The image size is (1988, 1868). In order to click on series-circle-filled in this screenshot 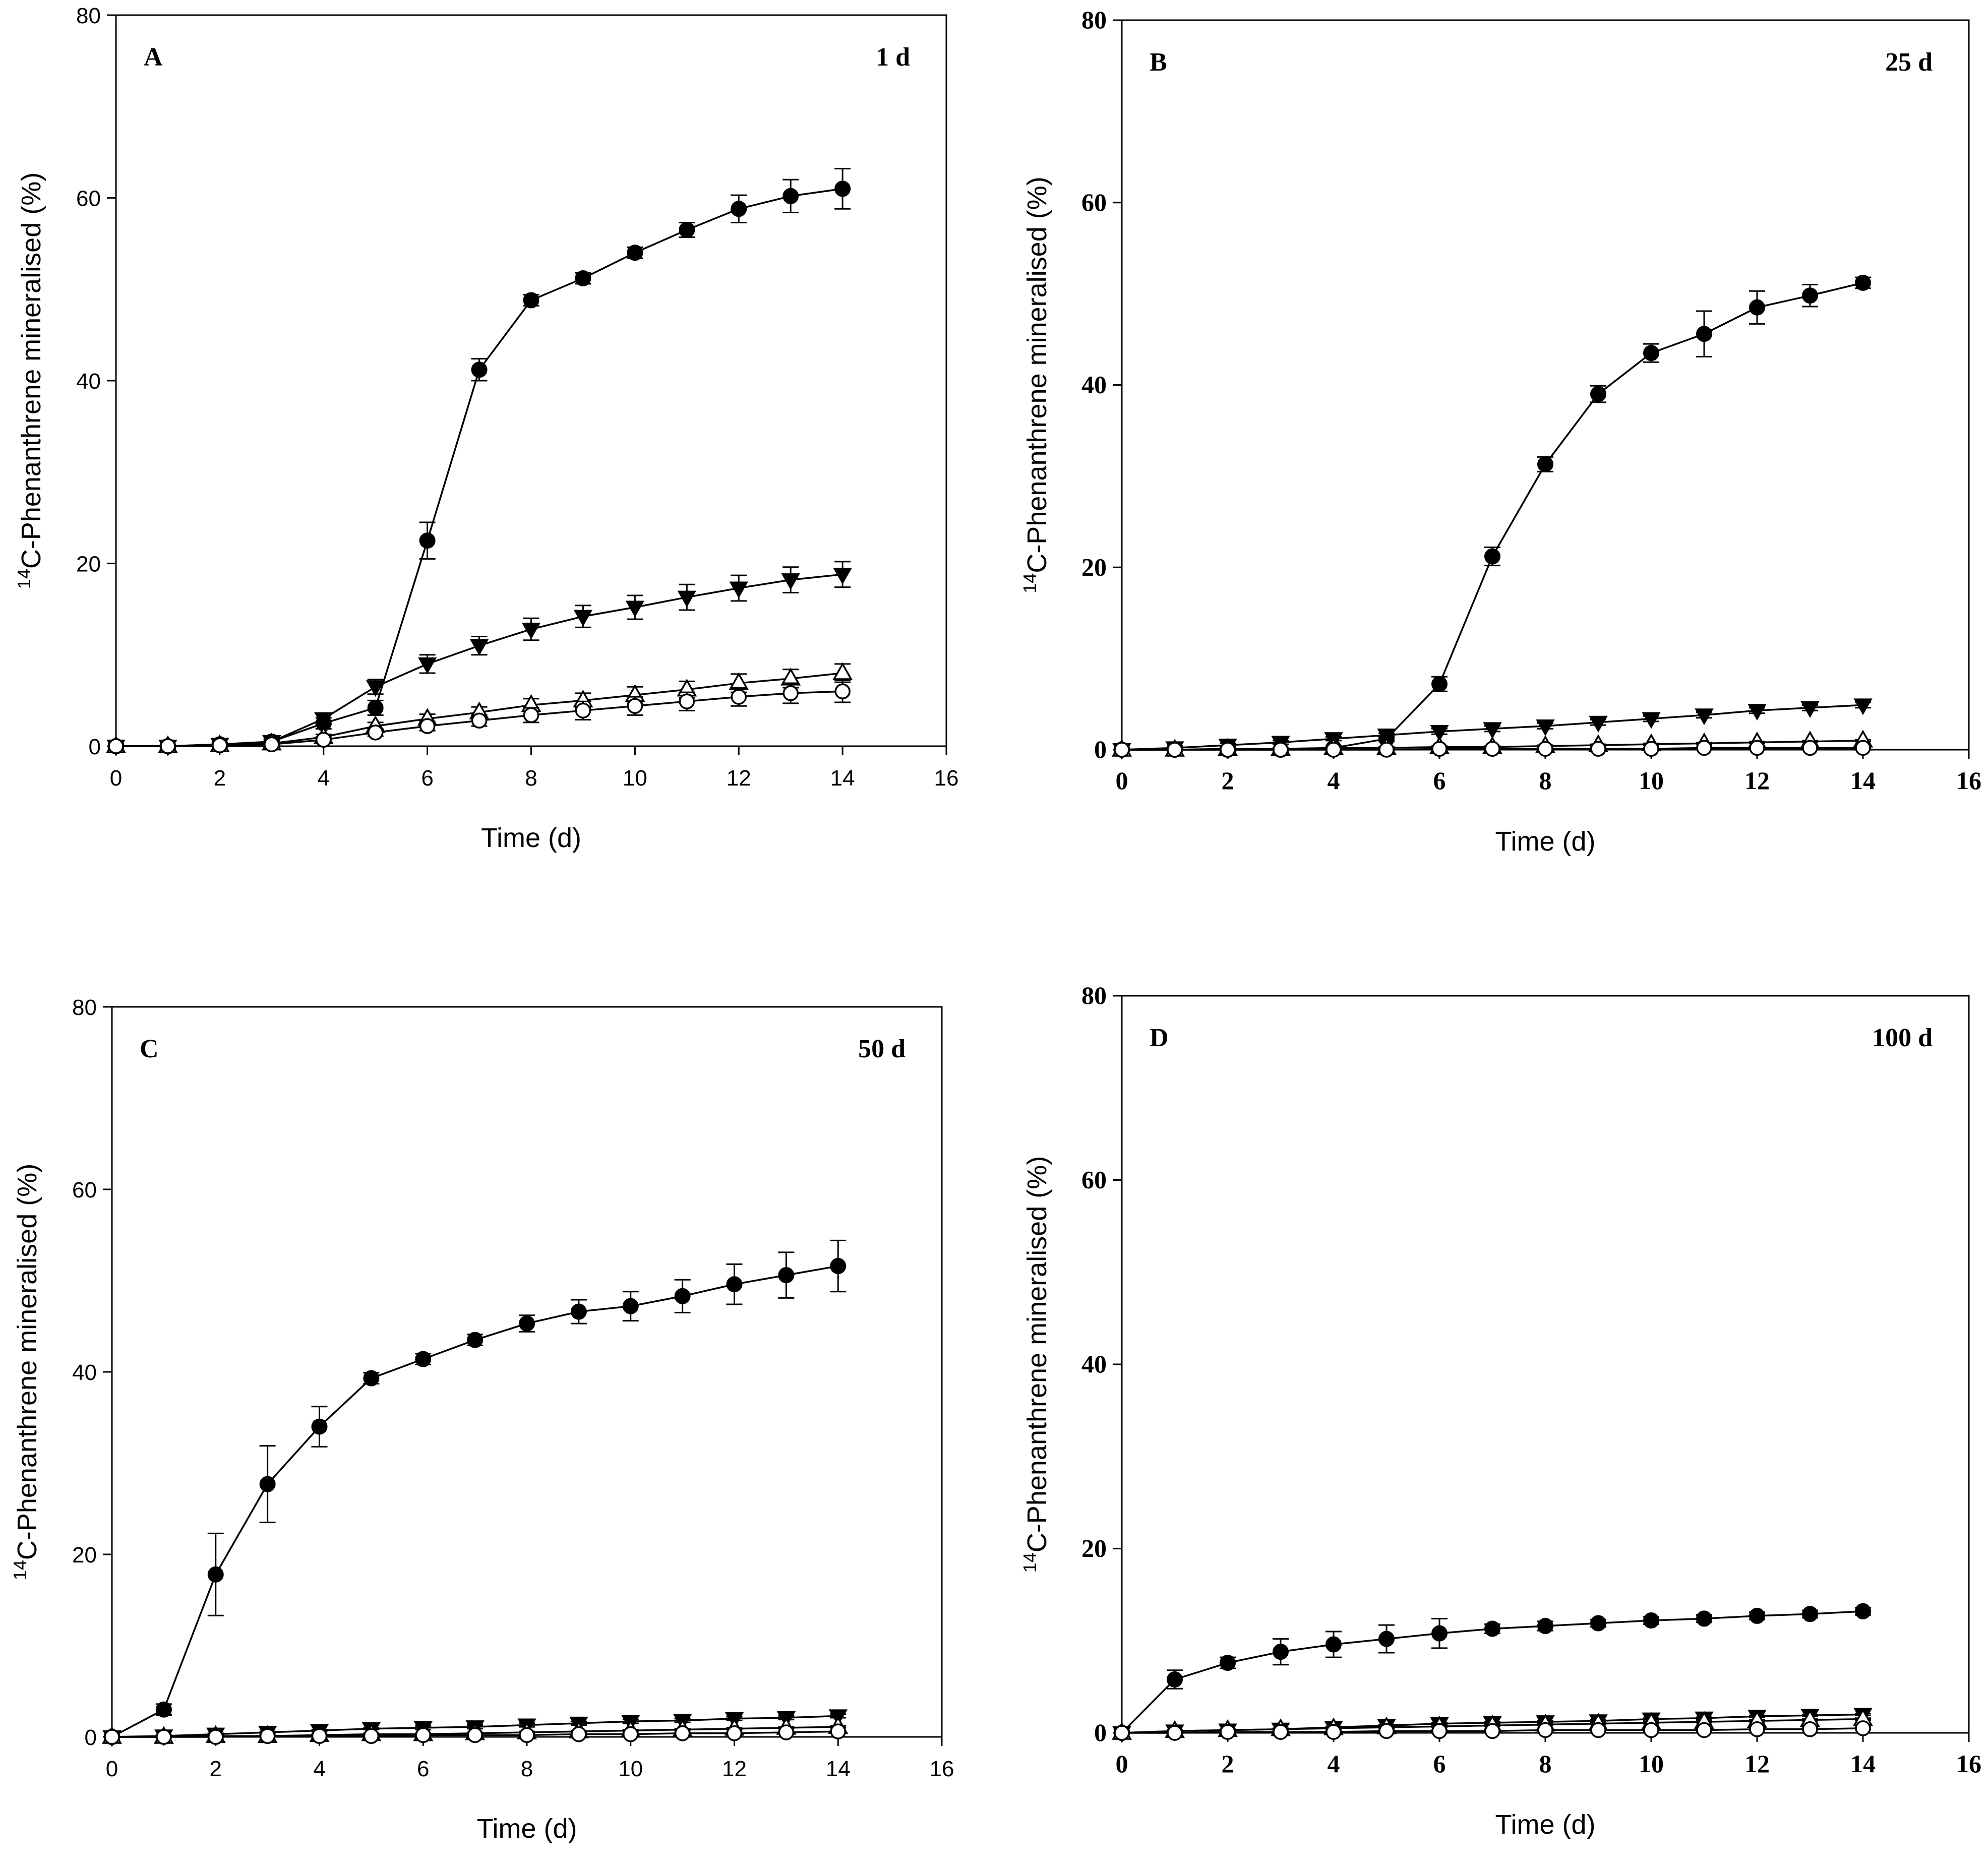, I will do `click(479, 461)`.